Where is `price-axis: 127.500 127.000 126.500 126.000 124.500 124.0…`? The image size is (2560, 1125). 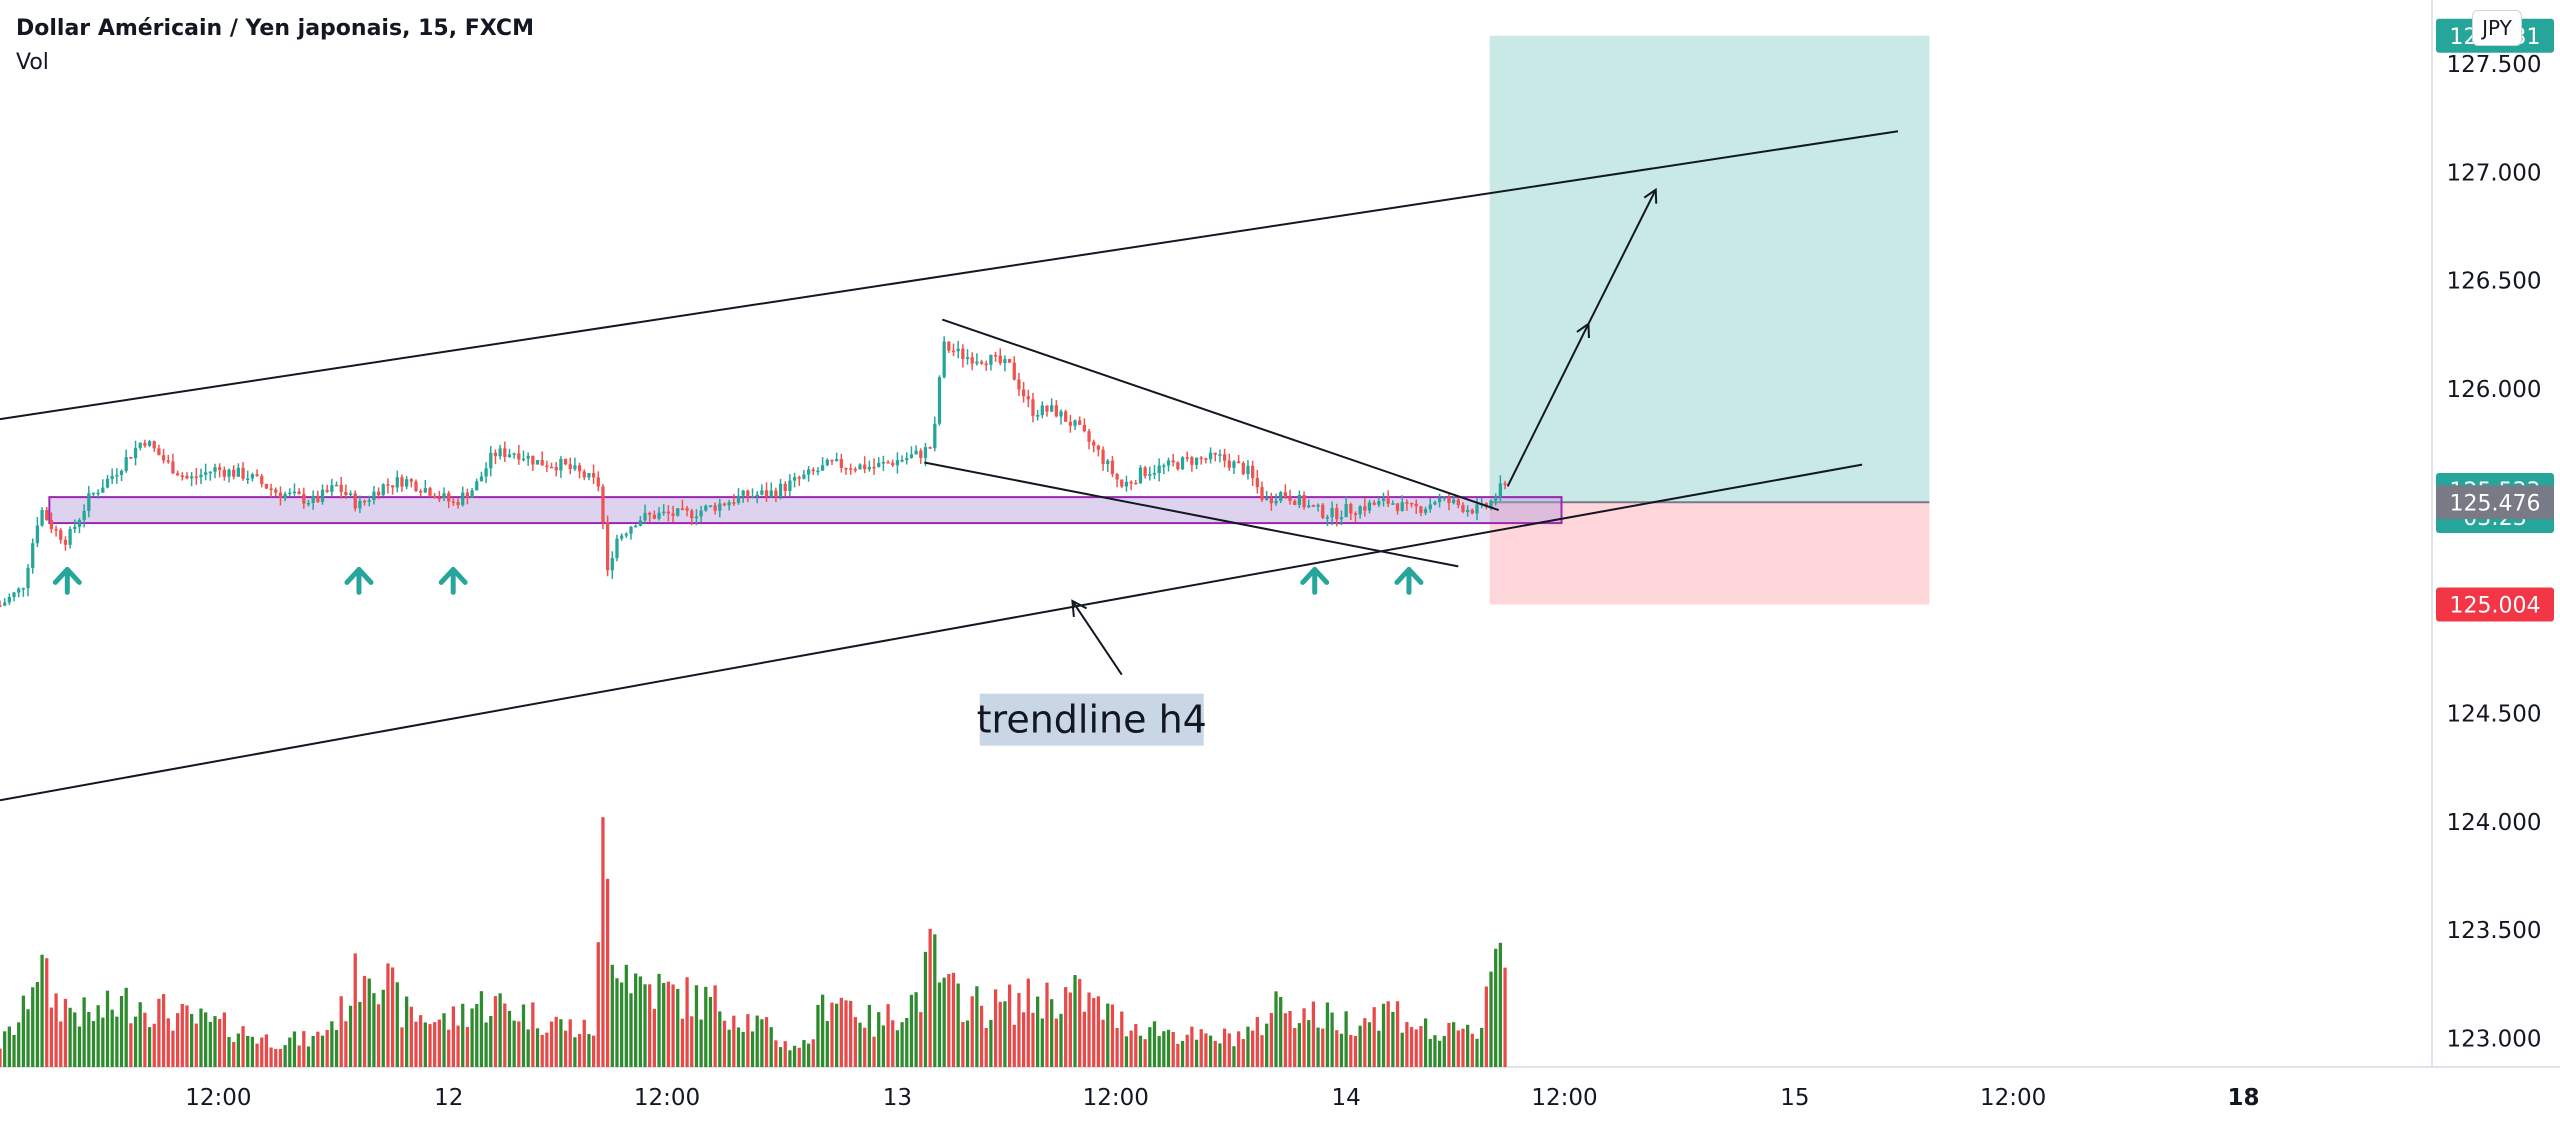 price-axis: 127.500 127.000 126.500 126.000 124.500 124.0… is located at coordinates (2493, 552).